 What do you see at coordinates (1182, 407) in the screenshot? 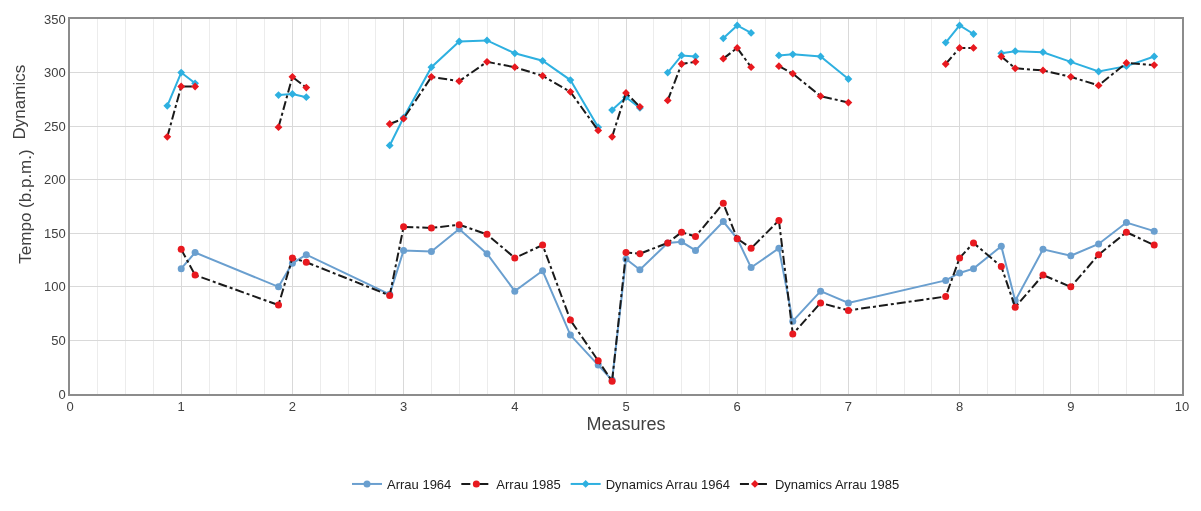
I see `x-tick-label: 10` at bounding box center [1182, 407].